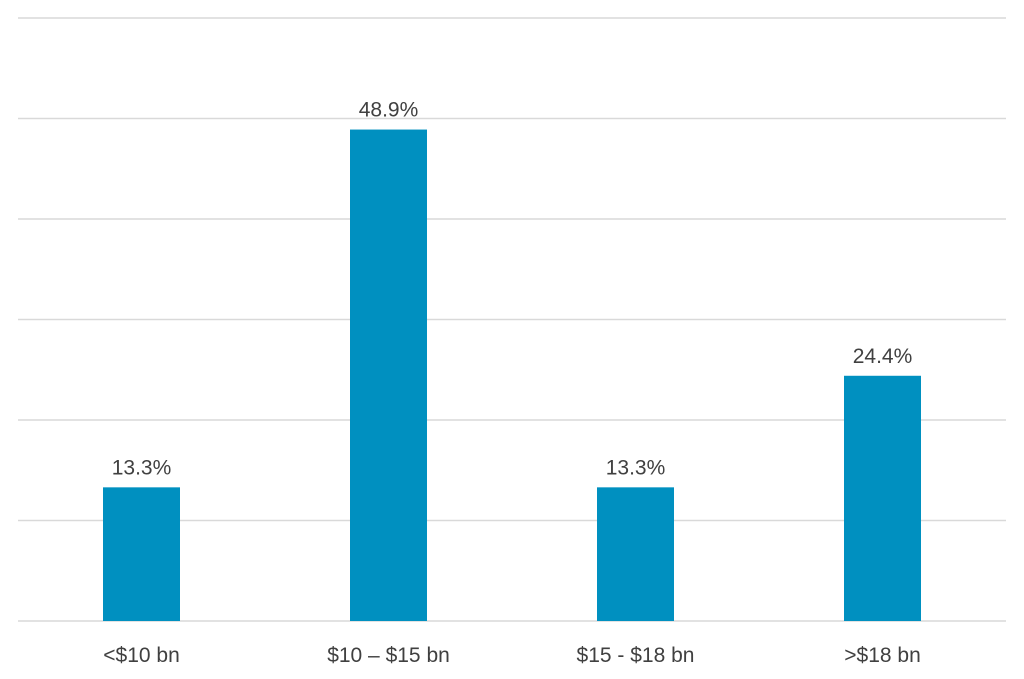 This screenshot has width=1024, height=679. What do you see at coordinates (388, 655) in the screenshot?
I see `x-tick-label: $10 – $15 bn` at bounding box center [388, 655].